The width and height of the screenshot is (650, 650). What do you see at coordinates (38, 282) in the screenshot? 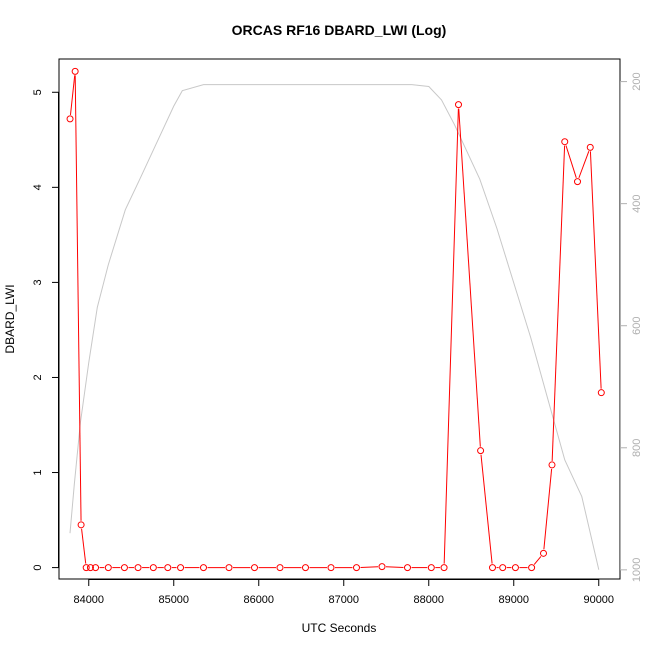
I see `y-tick-label: 3` at bounding box center [38, 282].